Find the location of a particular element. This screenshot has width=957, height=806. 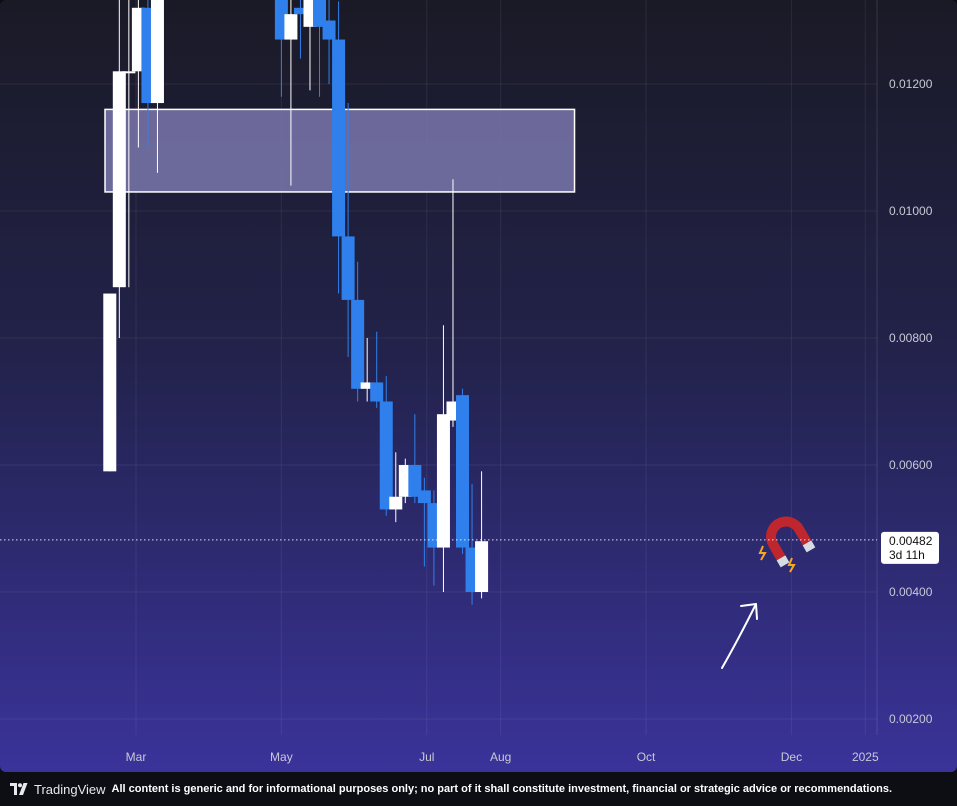

brand-name: TradingView is located at coordinates (70, 789).